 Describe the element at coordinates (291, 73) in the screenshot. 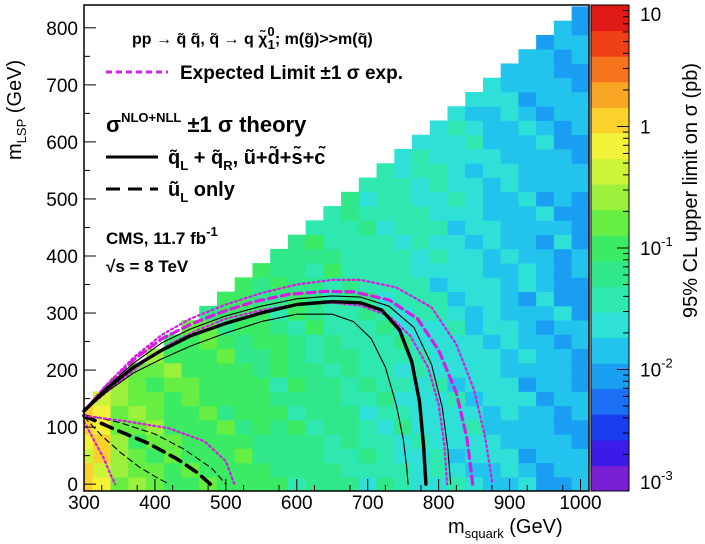

I see `legend-expected-label: Expected Limit ±1 σ exp.` at that location.